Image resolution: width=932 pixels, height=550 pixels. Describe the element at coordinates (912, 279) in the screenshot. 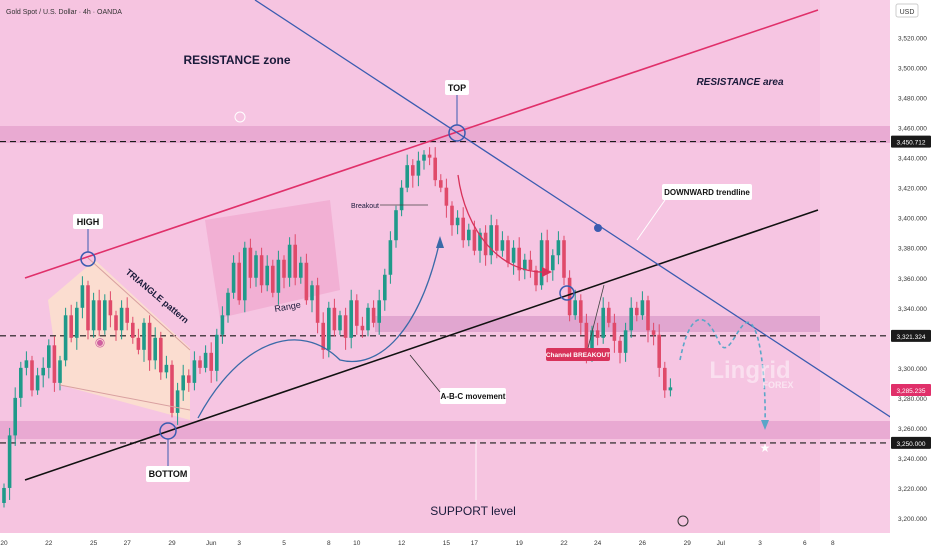

I see `y-tick-label: 3,360.000` at that location.